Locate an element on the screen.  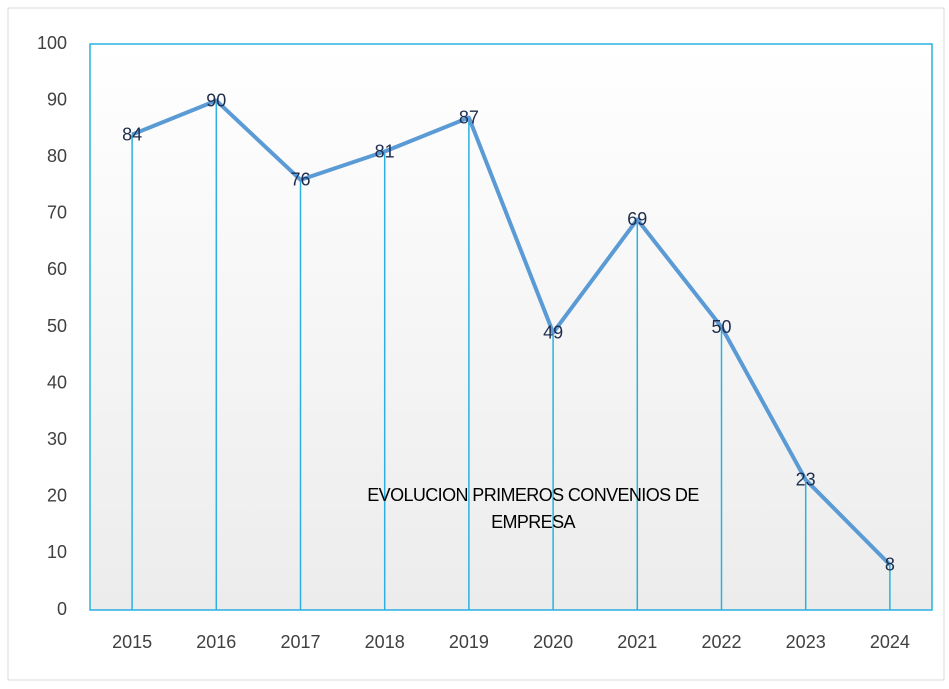
x-tick-label: 2017 is located at coordinates (300, 642).